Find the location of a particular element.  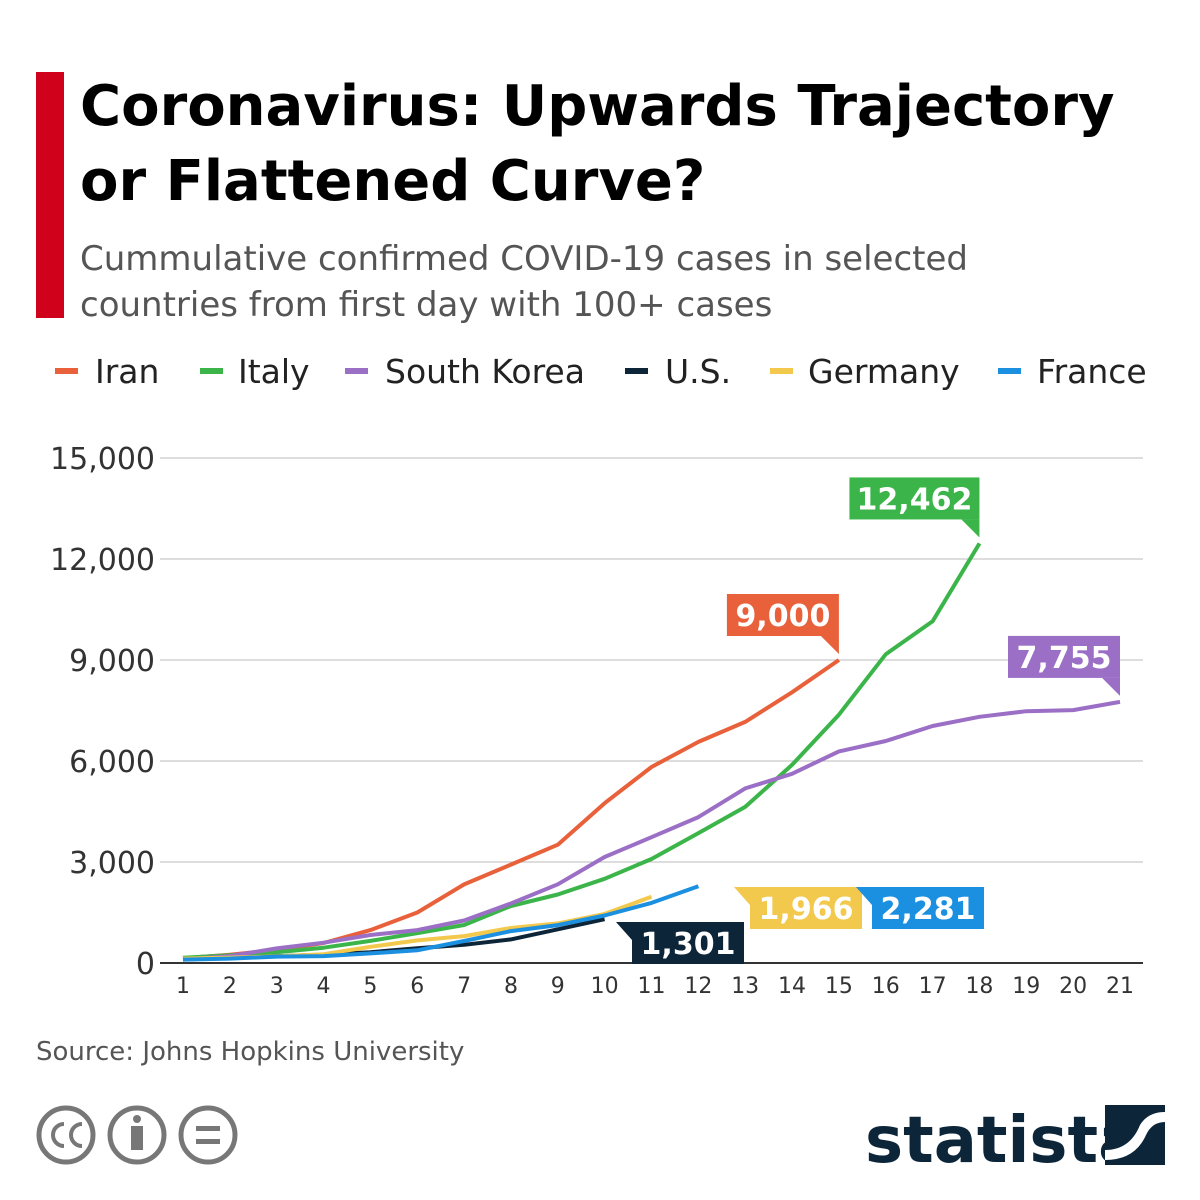

value-label: 9,000 is located at coordinates (782, 616).